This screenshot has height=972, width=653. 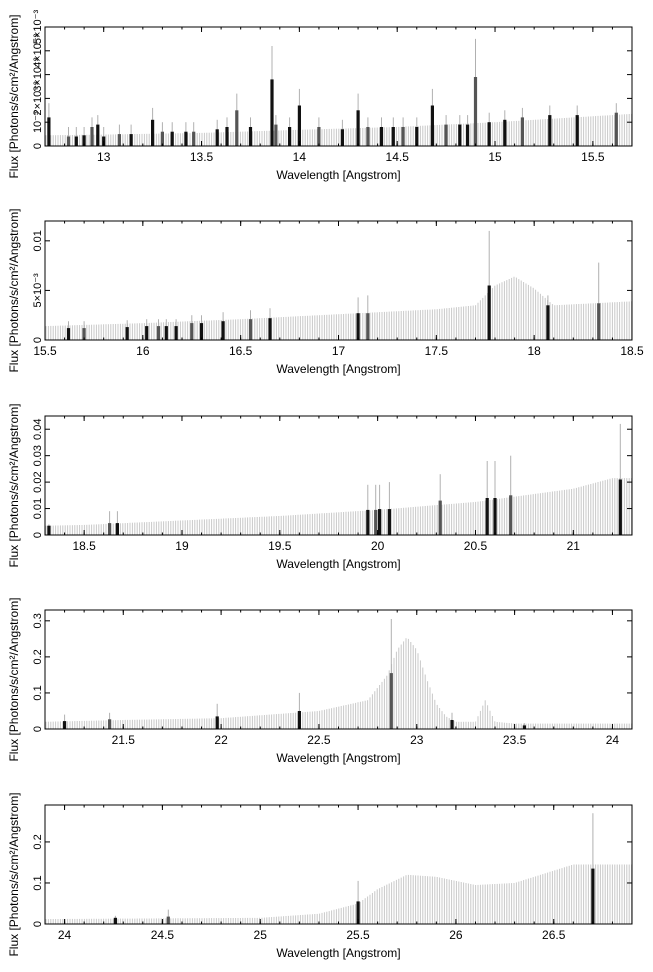 What do you see at coordinates (398, 157) in the screenshot?
I see `x-tick-label: 14.5` at bounding box center [398, 157].